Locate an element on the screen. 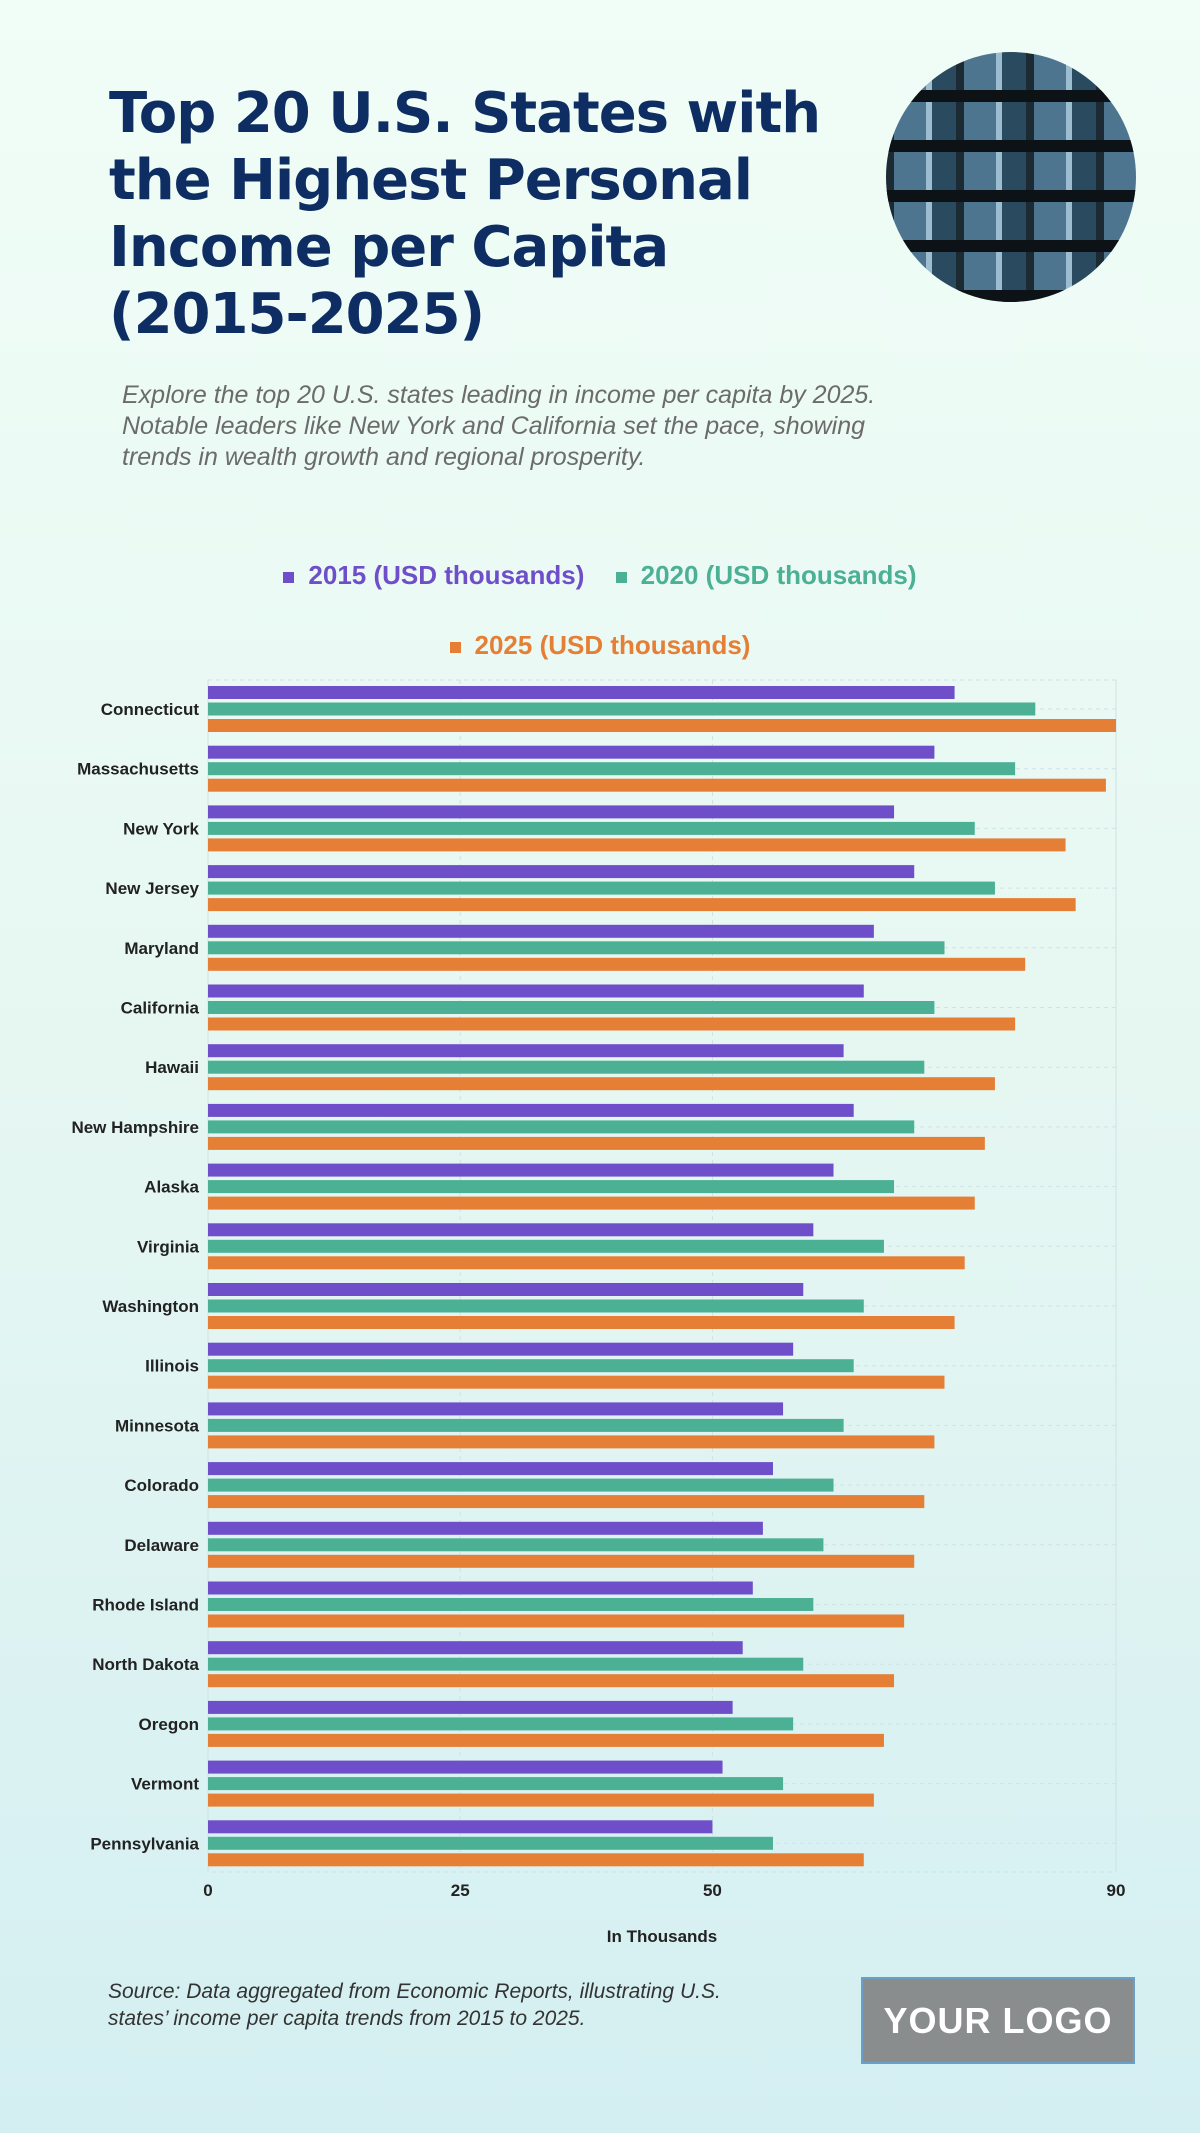  building-photo is located at coordinates (1011, 177).